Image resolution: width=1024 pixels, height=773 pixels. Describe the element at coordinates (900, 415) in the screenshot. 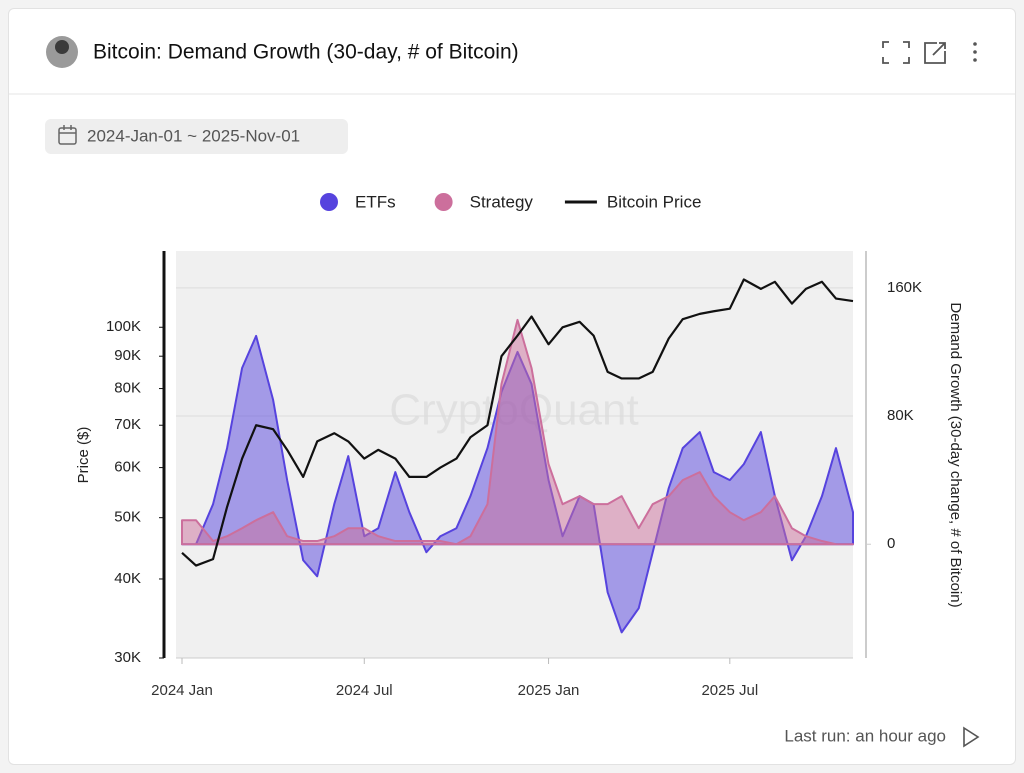

I see `y2-tick-label: 80K` at that location.